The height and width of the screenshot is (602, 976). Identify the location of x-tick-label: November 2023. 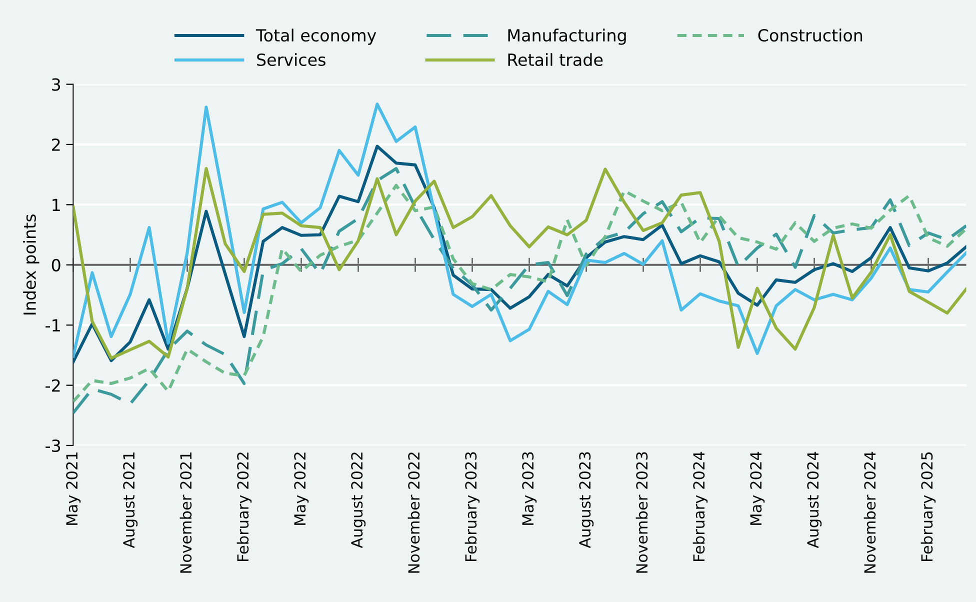
(642, 512).